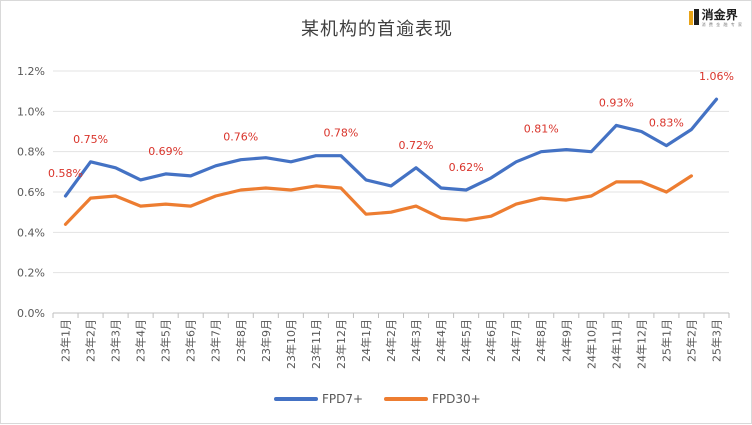  Describe the element at coordinates (693, 17) in the screenshot. I see `logo-mark-icon` at that location.